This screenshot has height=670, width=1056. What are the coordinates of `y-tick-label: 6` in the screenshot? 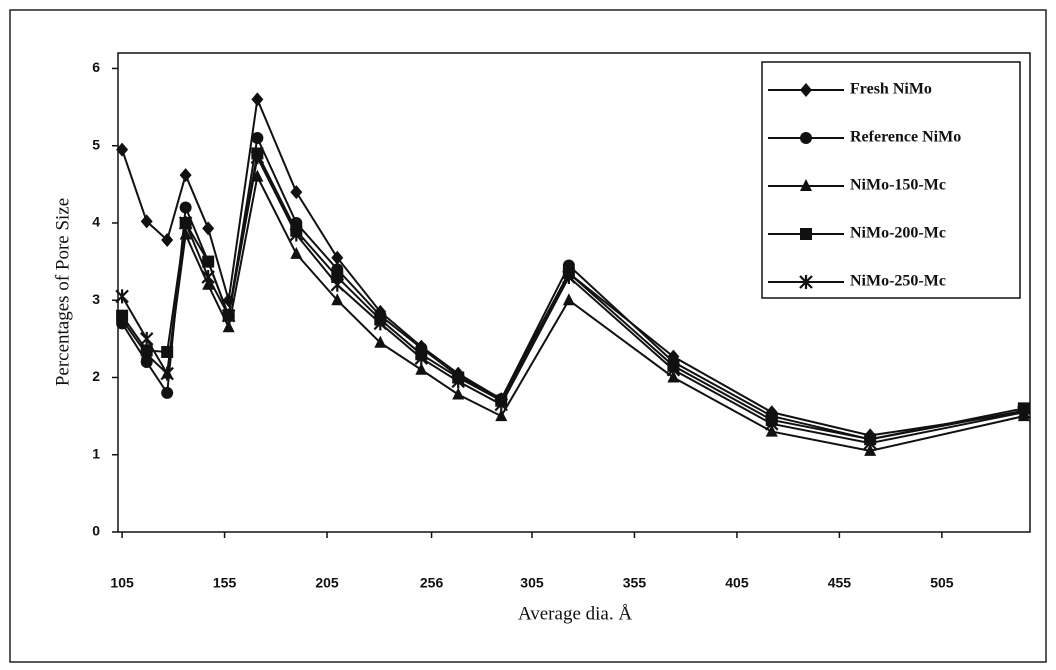 It's located at (96, 67).